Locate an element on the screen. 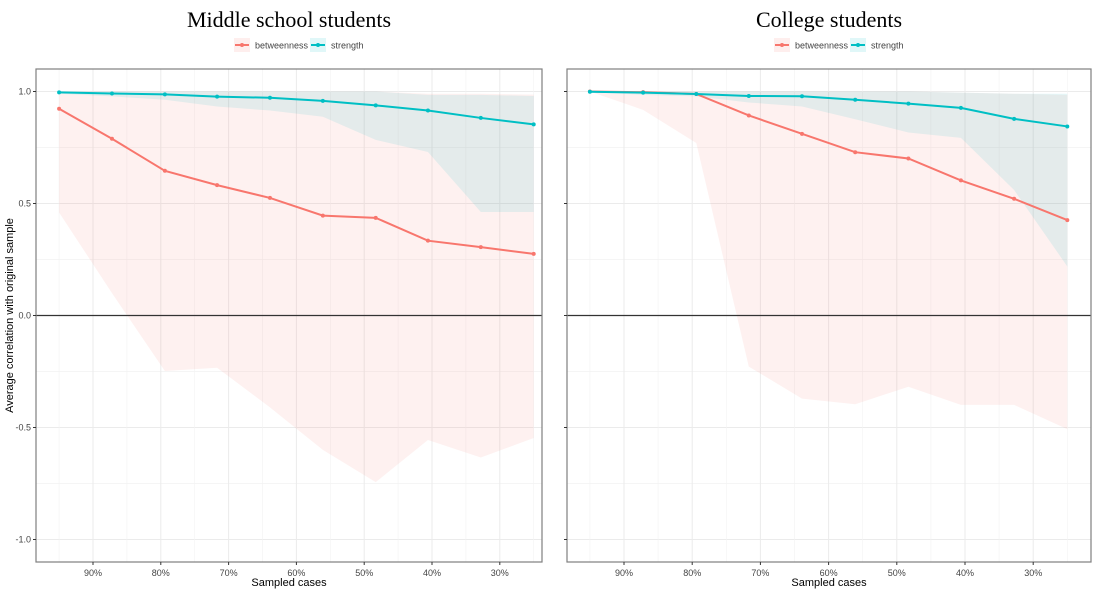 The image size is (1096, 592). y-tick-label: -0.5 is located at coordinates (23, 428).